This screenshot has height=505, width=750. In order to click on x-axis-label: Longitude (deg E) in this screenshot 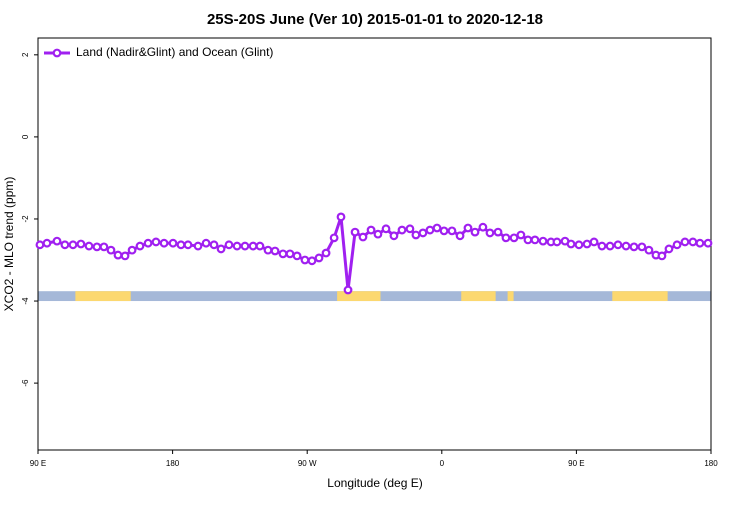, I will do `click(374, 483)`.